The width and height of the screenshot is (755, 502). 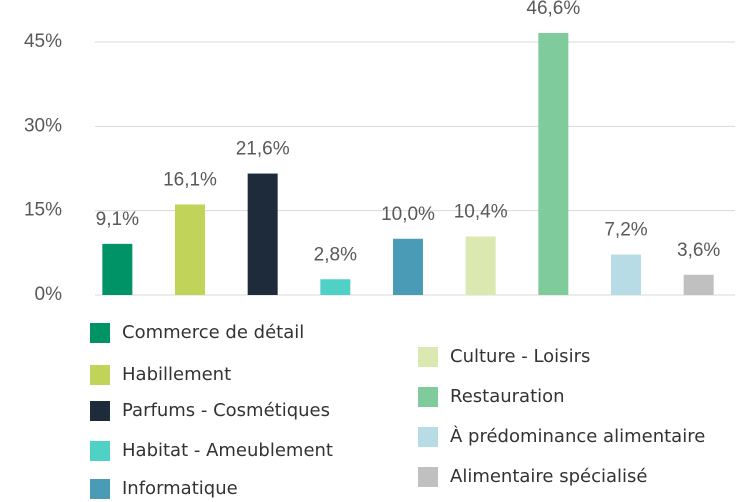 What do you see at coordinates (190, 179) in the screenshot?
I see `data-label: 16,1%` at bounding box center [190, 179].